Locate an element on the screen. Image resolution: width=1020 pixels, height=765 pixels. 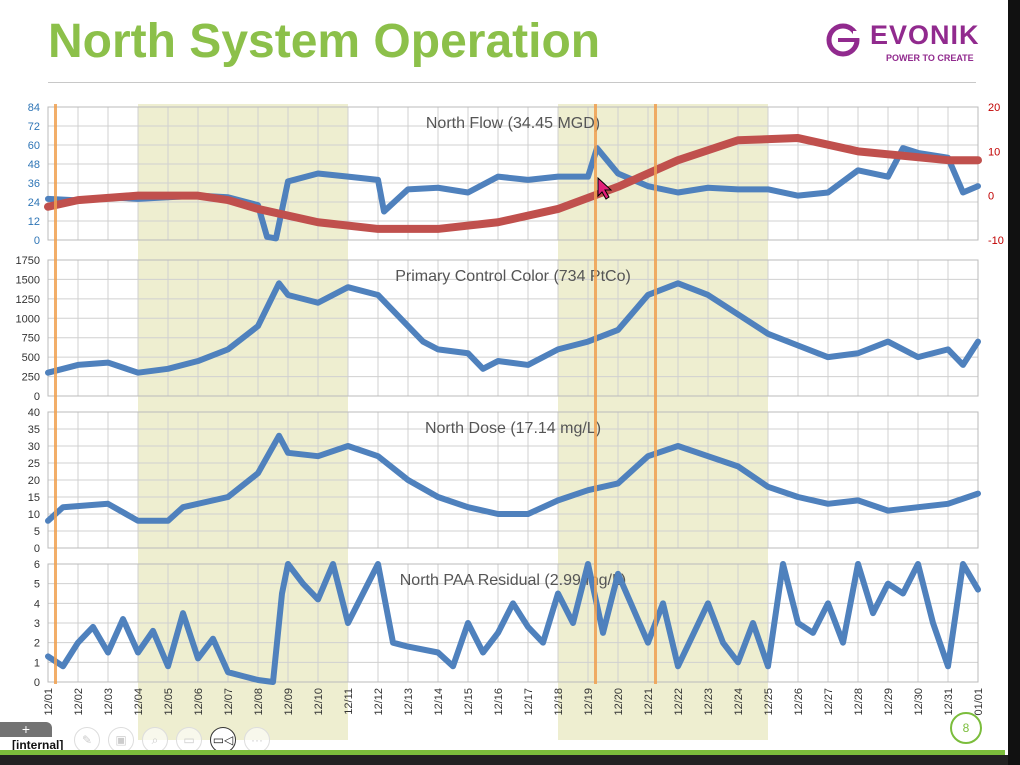
x-tick-label: 12/23 is located at coordinates (709, 702).